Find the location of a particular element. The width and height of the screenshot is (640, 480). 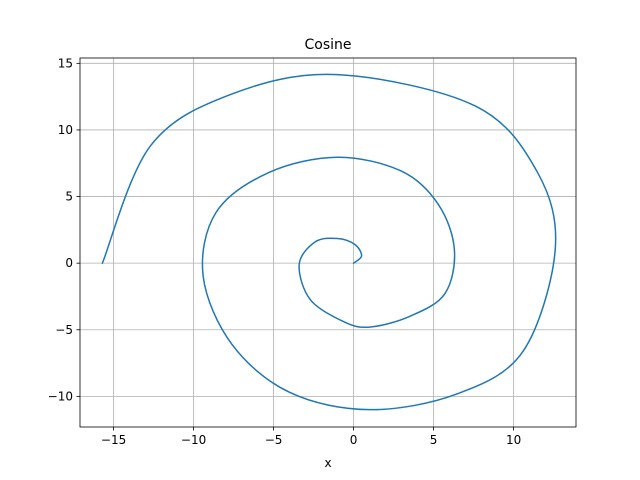

y-tick-label: 0 is located at coordinates (69, 263).